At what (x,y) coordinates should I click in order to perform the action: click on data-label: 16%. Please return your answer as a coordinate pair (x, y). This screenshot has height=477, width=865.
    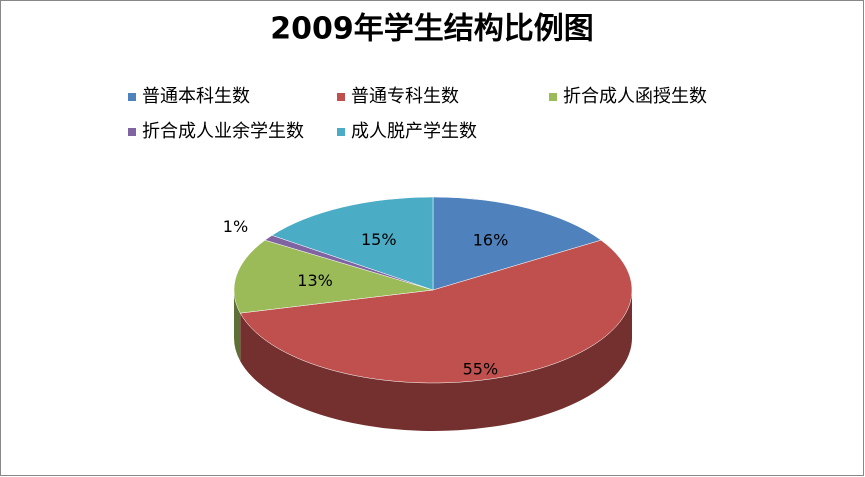
    Looking at the image, I should click on (491, 240).